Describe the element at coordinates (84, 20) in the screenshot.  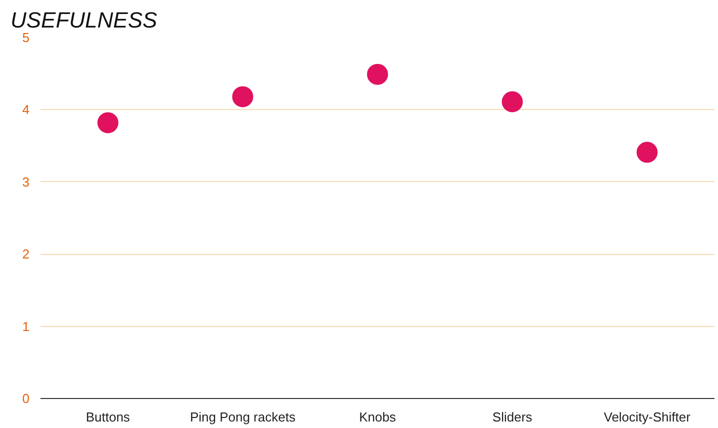
I see `chart-title: USEFULNESS` at that location.